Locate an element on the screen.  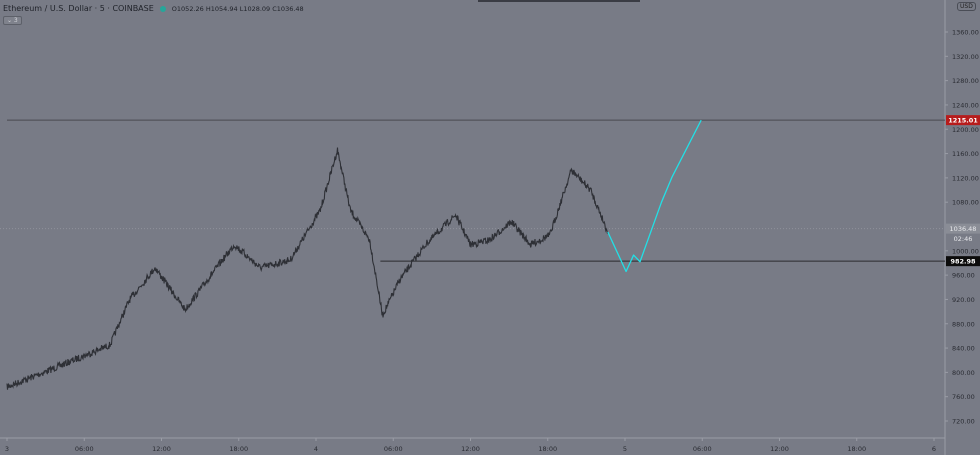
indicators-toggle-button: ⌄ 3 is located at coordinates (12, 20).